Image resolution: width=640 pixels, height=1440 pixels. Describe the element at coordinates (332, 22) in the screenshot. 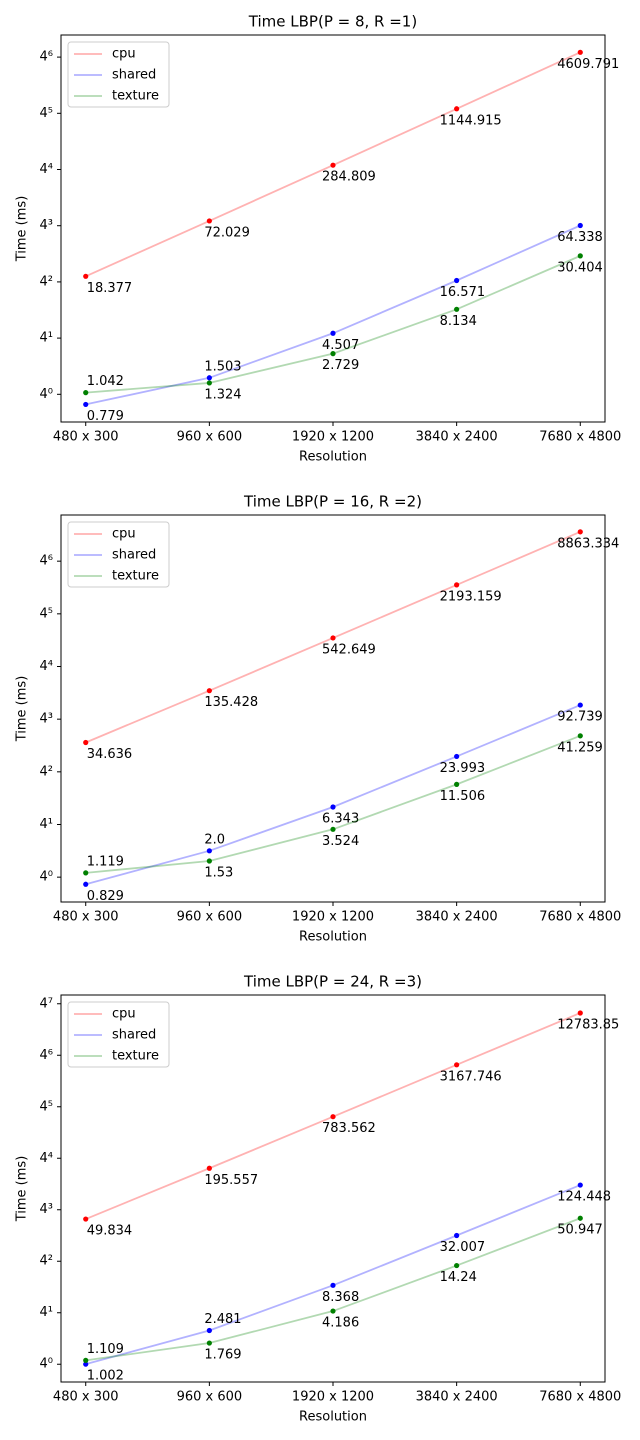

I see `chart-title: Time LBP(P = 8, R =1)` at that location.